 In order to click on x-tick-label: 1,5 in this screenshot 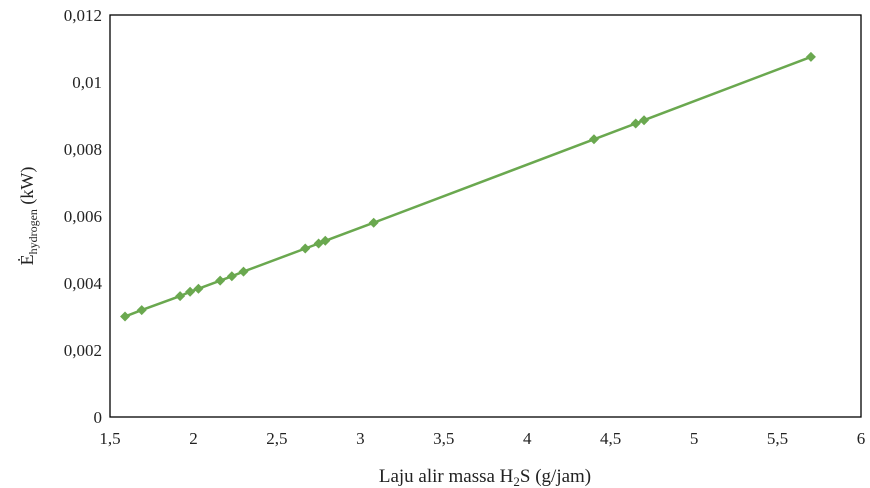, I will do `click(109, 438)`.